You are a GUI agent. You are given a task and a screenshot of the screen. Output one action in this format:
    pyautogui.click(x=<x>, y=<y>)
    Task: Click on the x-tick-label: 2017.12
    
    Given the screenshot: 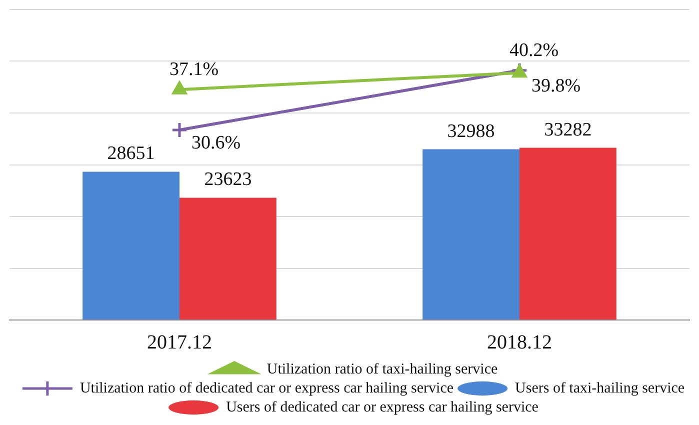 What is the action you would take?
    pyautogui.click(x=179, y=342)
    